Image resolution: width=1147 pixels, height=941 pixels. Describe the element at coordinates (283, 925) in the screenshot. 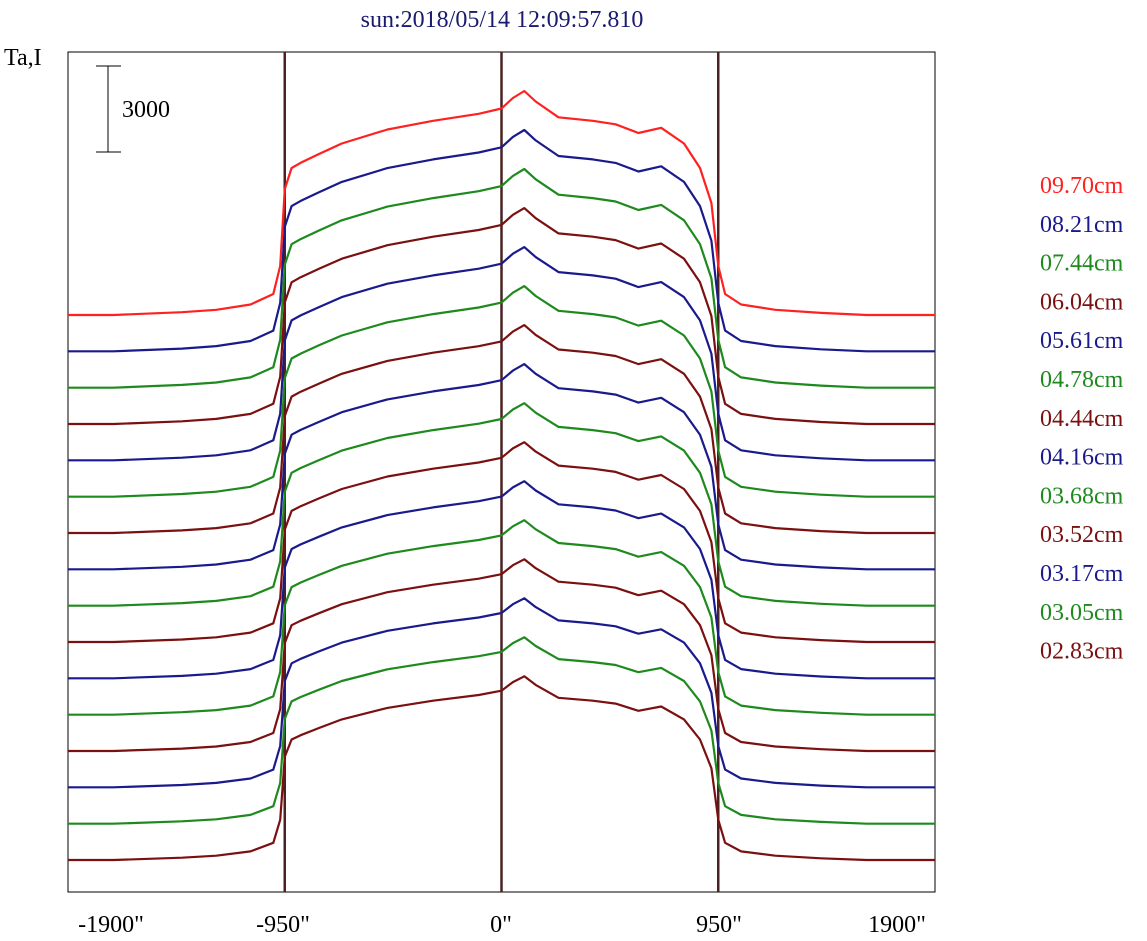

I see `x-tick-label-1: -950"` at that location.